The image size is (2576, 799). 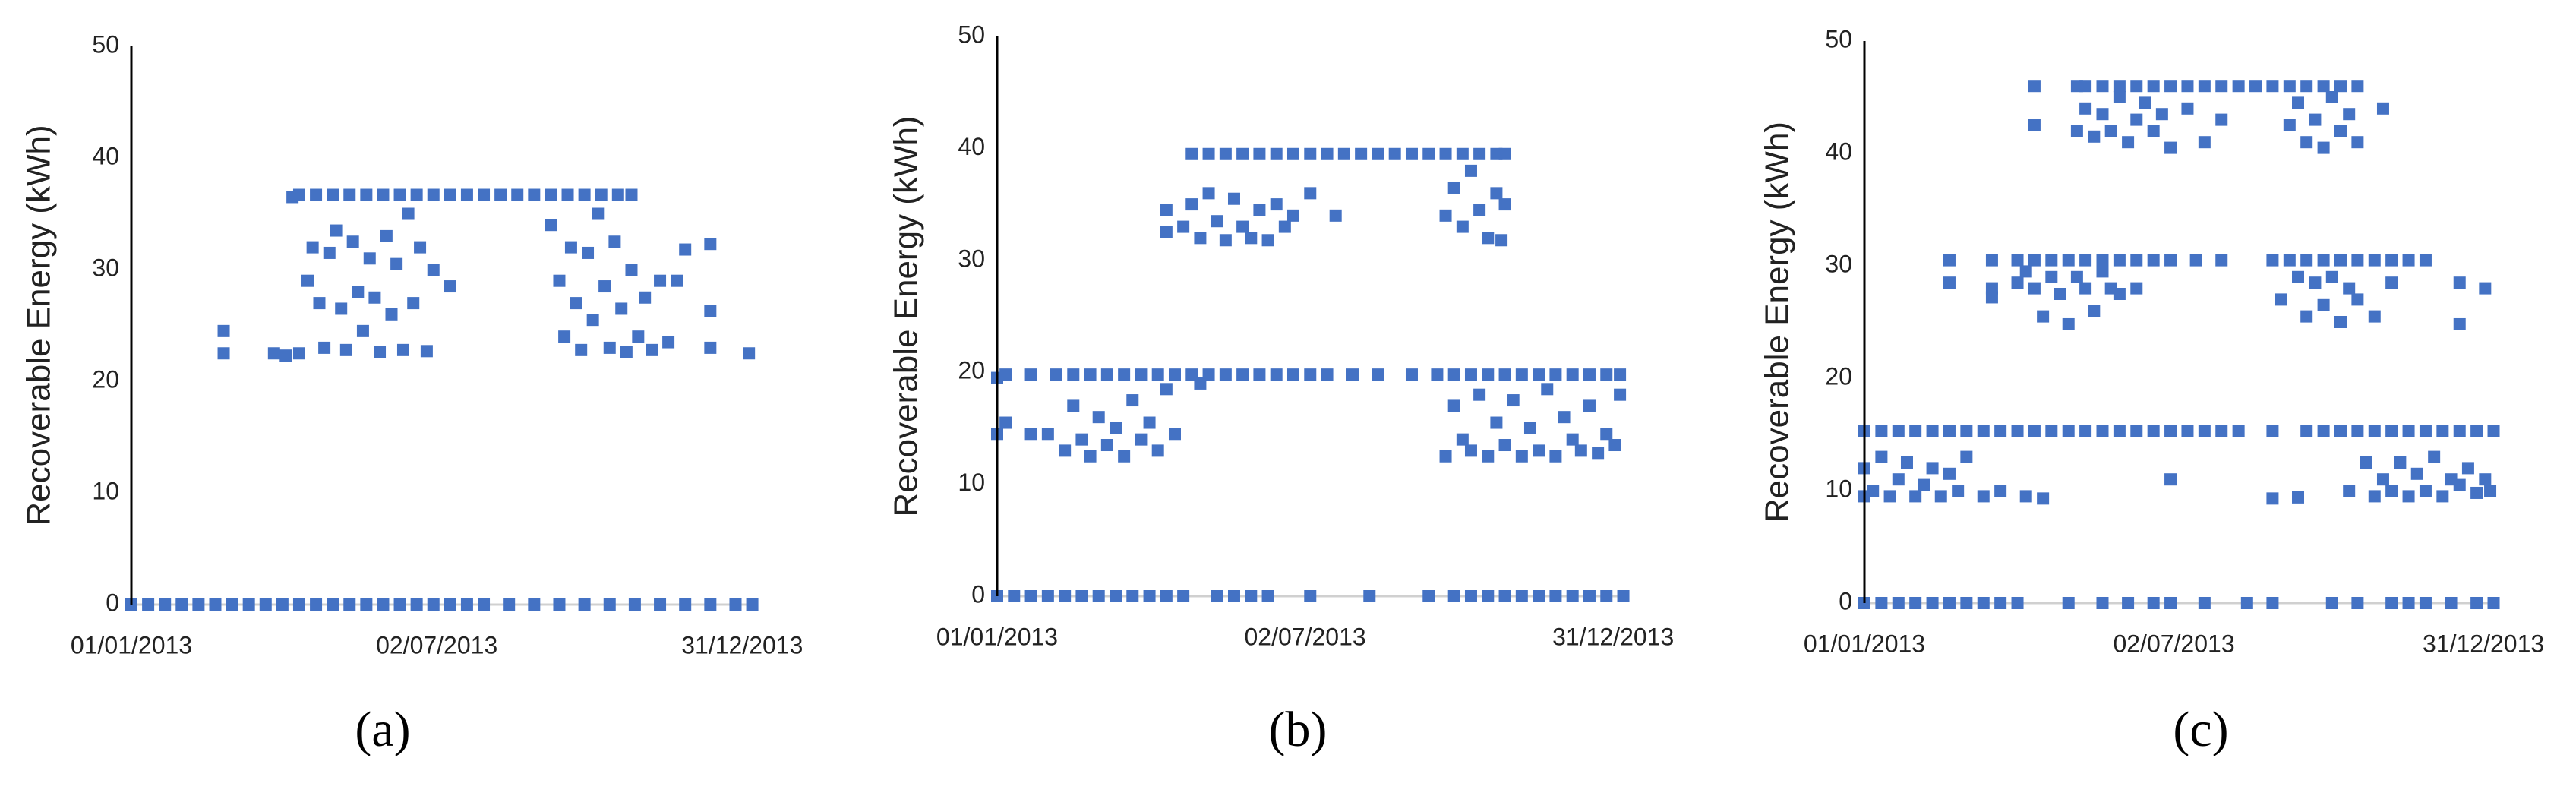 What do you see at coordinates (1838, 263) in the screenshot?
I see `y-tick-label: 30` at bounding box center [1838, 263].